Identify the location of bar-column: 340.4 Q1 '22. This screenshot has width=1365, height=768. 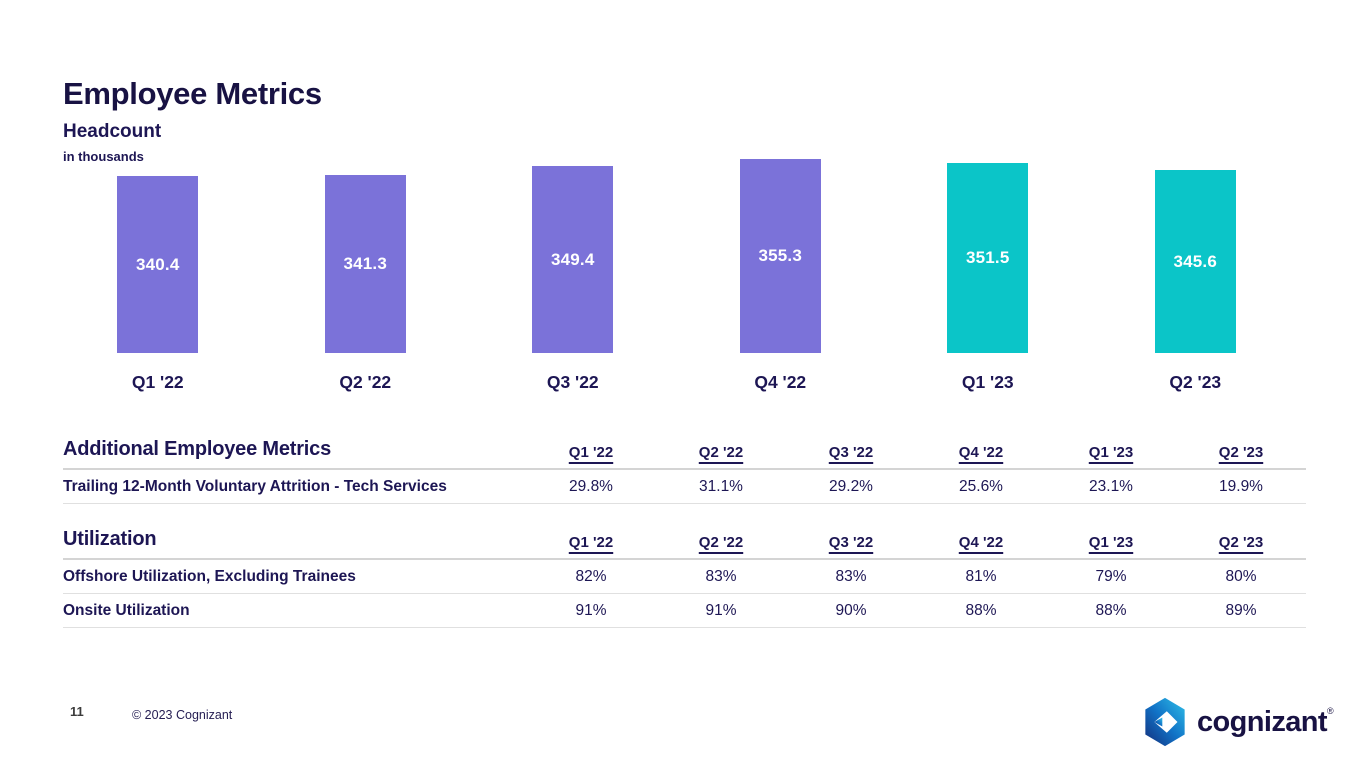
(158, 276).